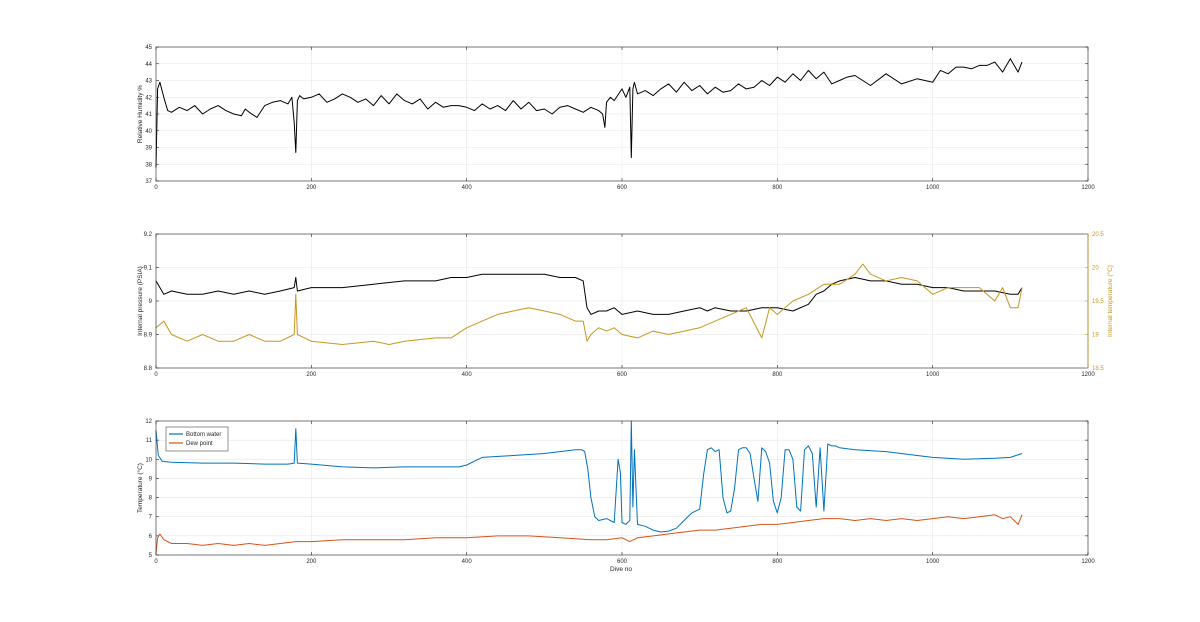  Describe the element at coordinates (140, 488) in the screenshot. I see `y-axis-label: Temperature (°C)` at that location.